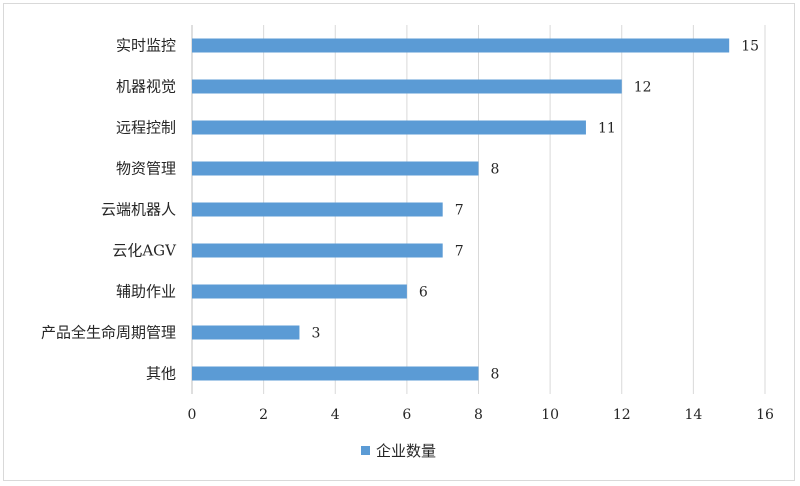 Image resolution: width=800 pixels, height=486 pixels. I want to click on x-tick-label: 8, so click(478, 415).